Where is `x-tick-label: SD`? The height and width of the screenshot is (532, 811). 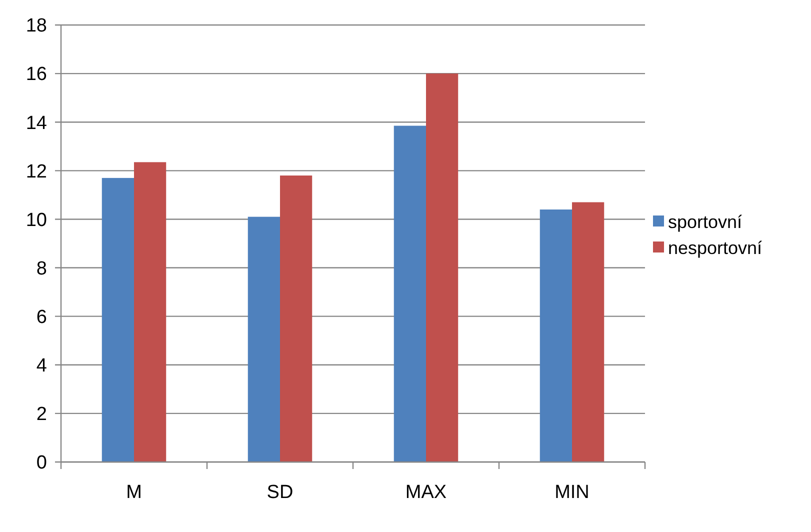 x-tick-label: SD is located at coordinates (280, 492).